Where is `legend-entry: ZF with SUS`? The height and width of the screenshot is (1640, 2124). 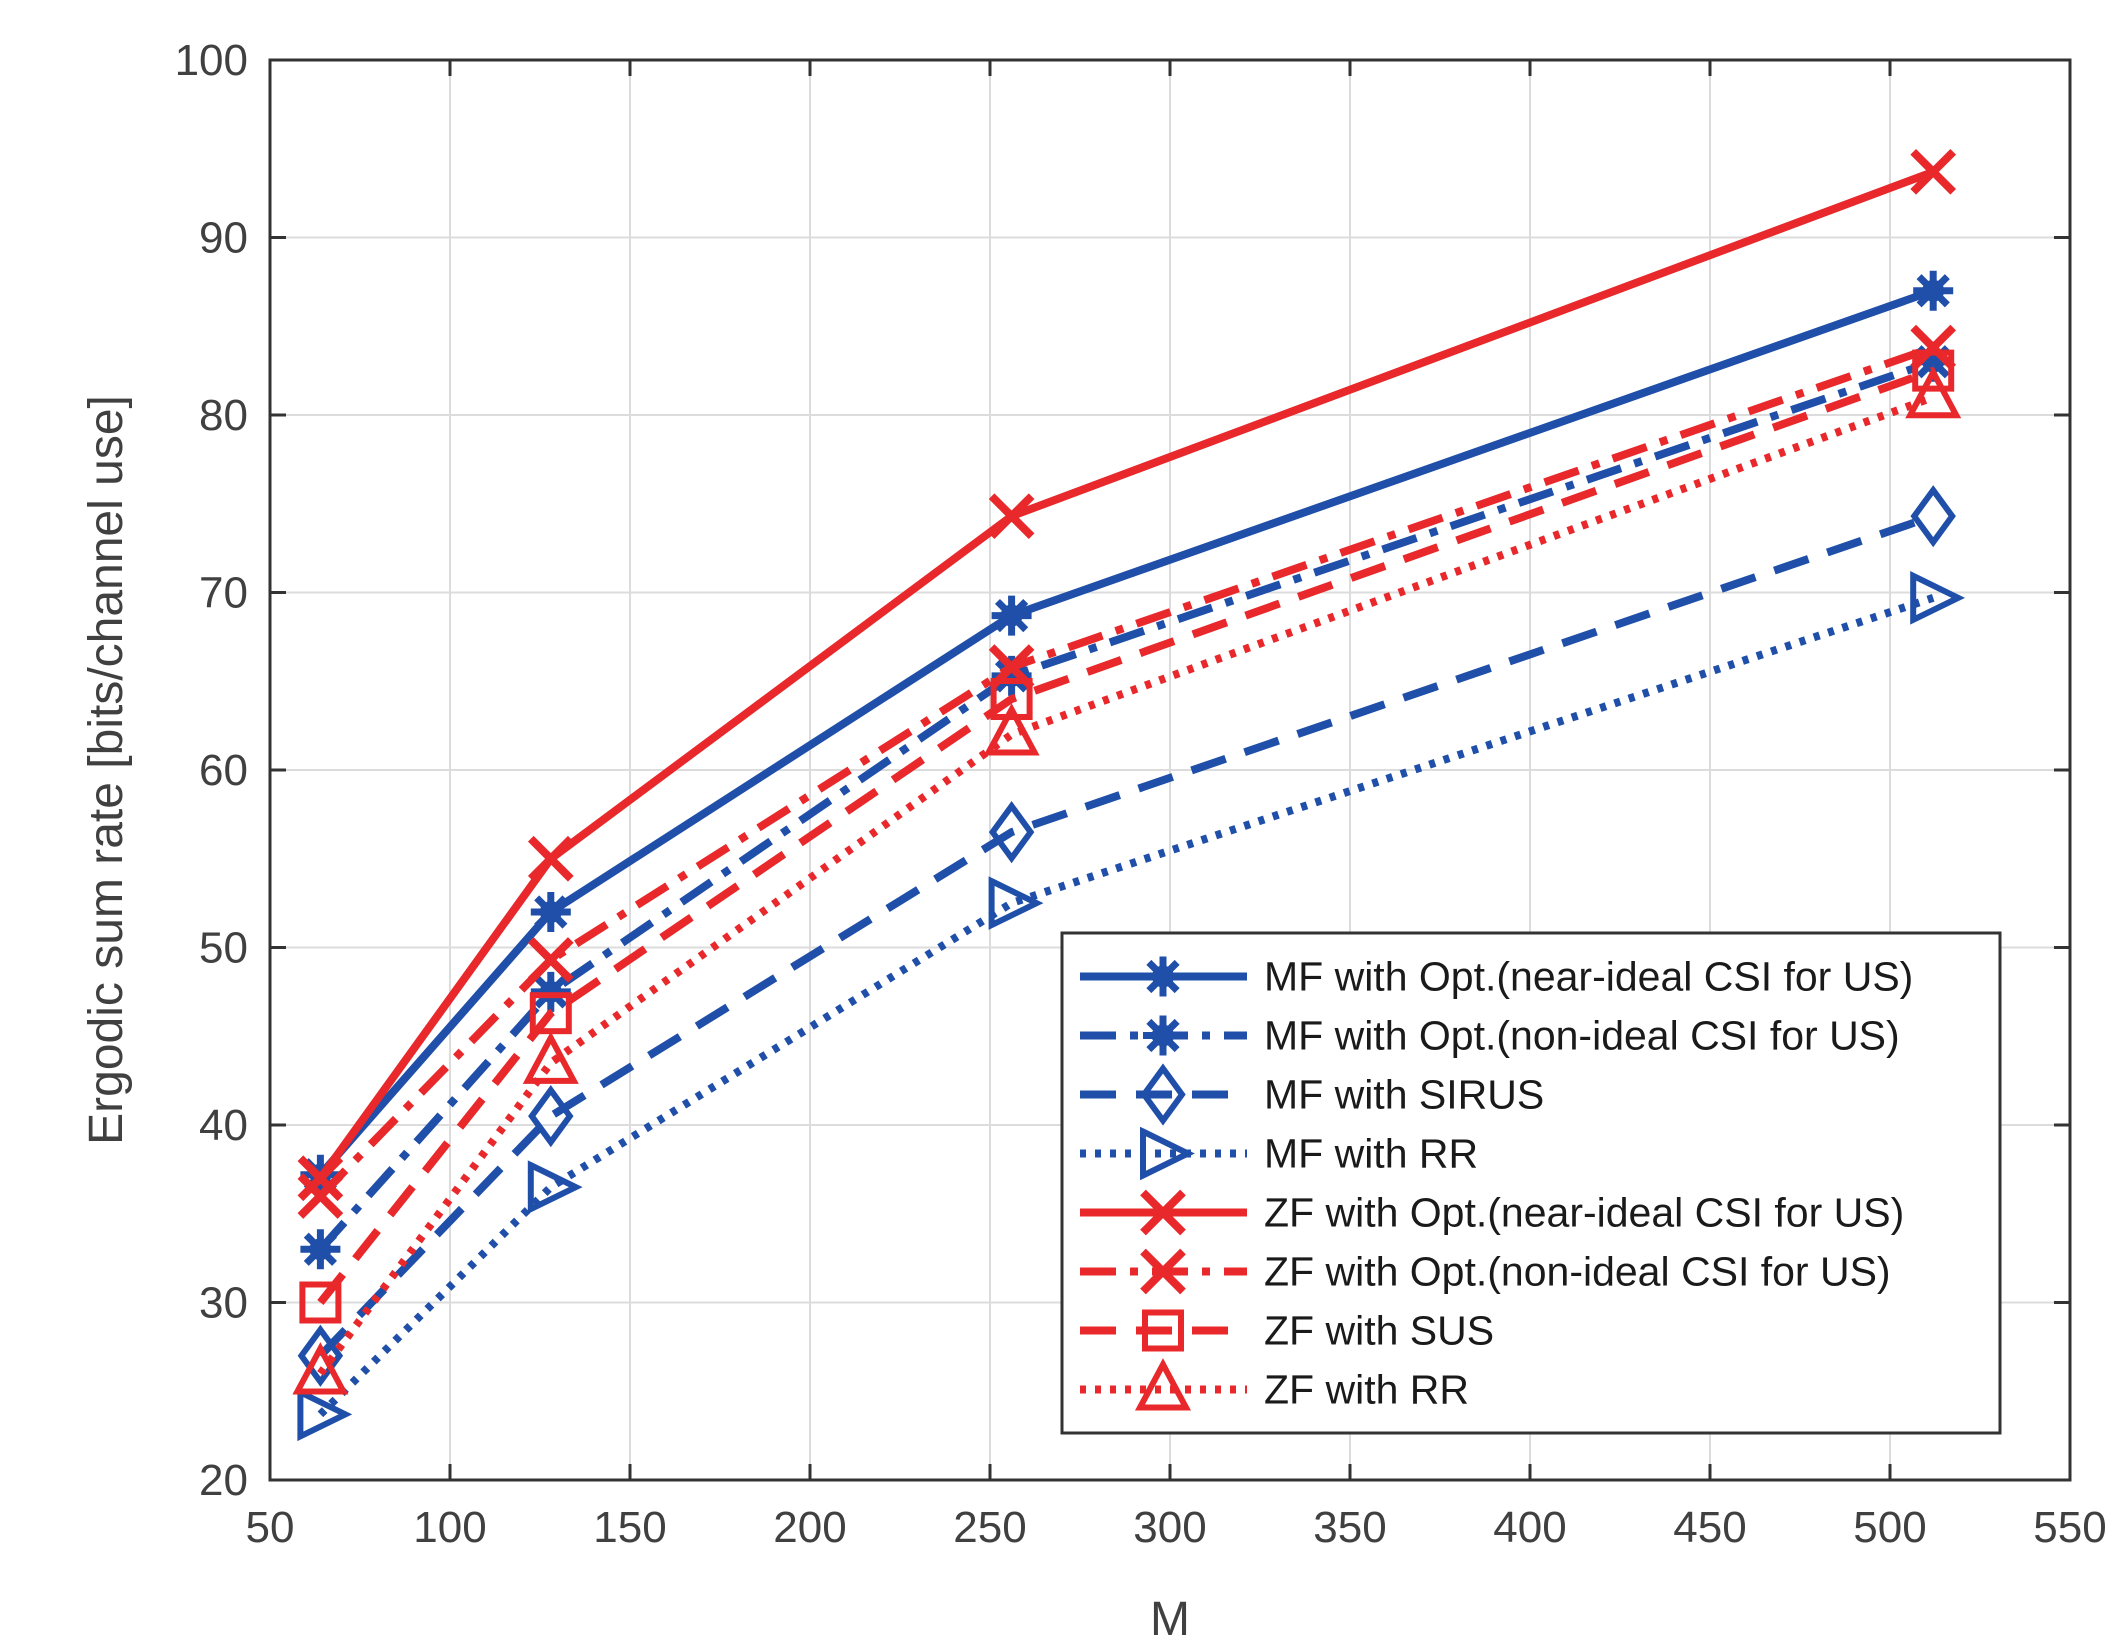 legend-entry: ZF with SUS is located at coordinates (1287, 1331).